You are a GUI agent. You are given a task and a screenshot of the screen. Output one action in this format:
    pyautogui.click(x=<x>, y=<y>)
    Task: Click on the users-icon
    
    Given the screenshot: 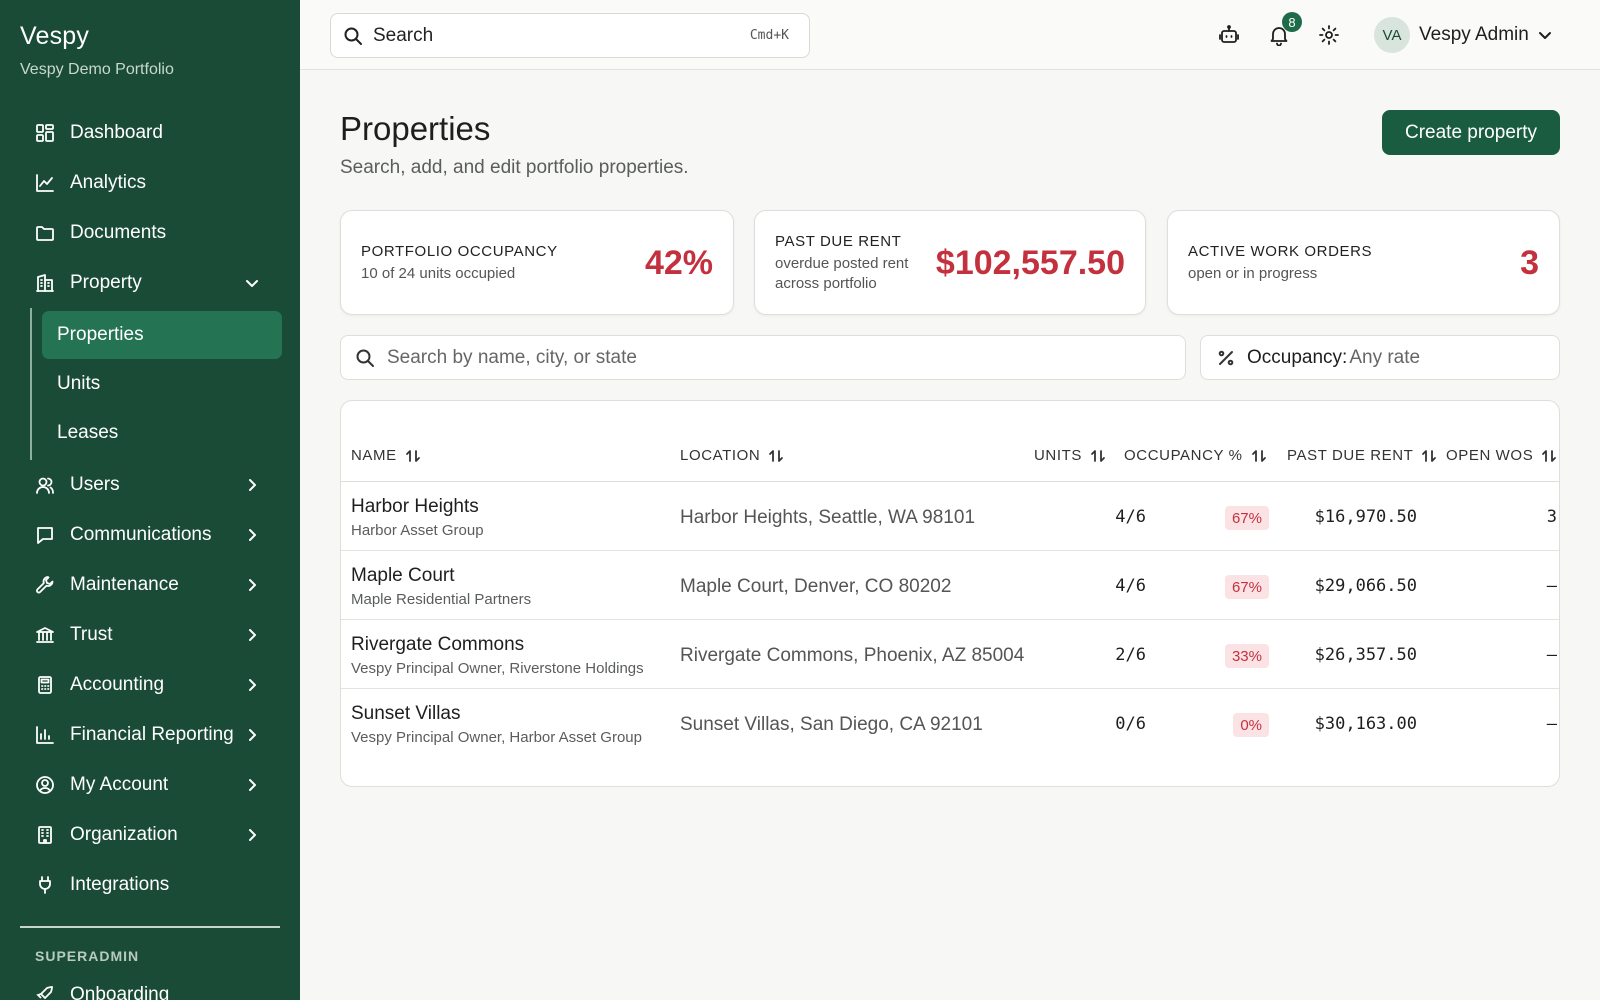 What is the action you would take?
    pyautogui.click(x=45, y=485)
    